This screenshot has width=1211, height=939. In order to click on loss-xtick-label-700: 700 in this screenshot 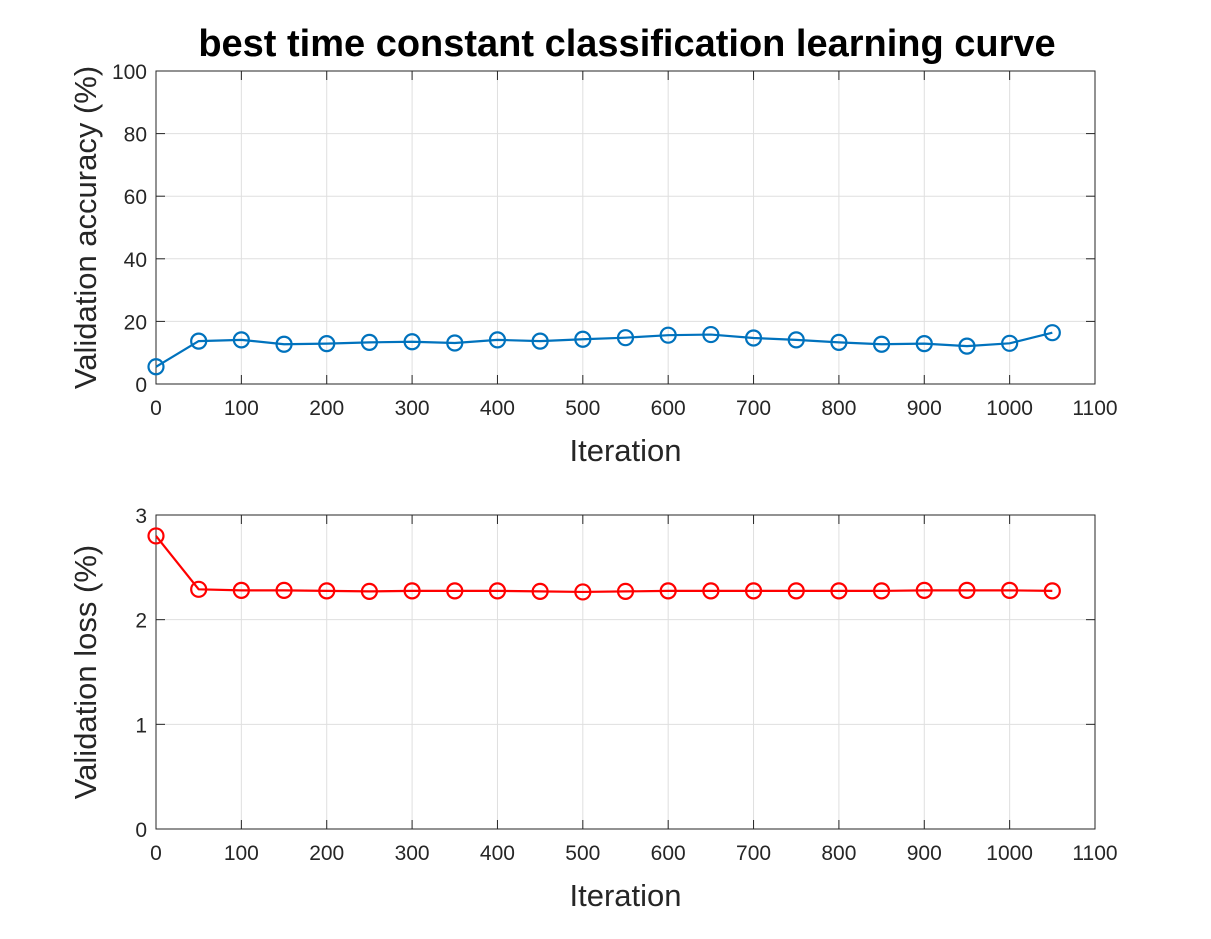, I will do `click(753, 853)`.